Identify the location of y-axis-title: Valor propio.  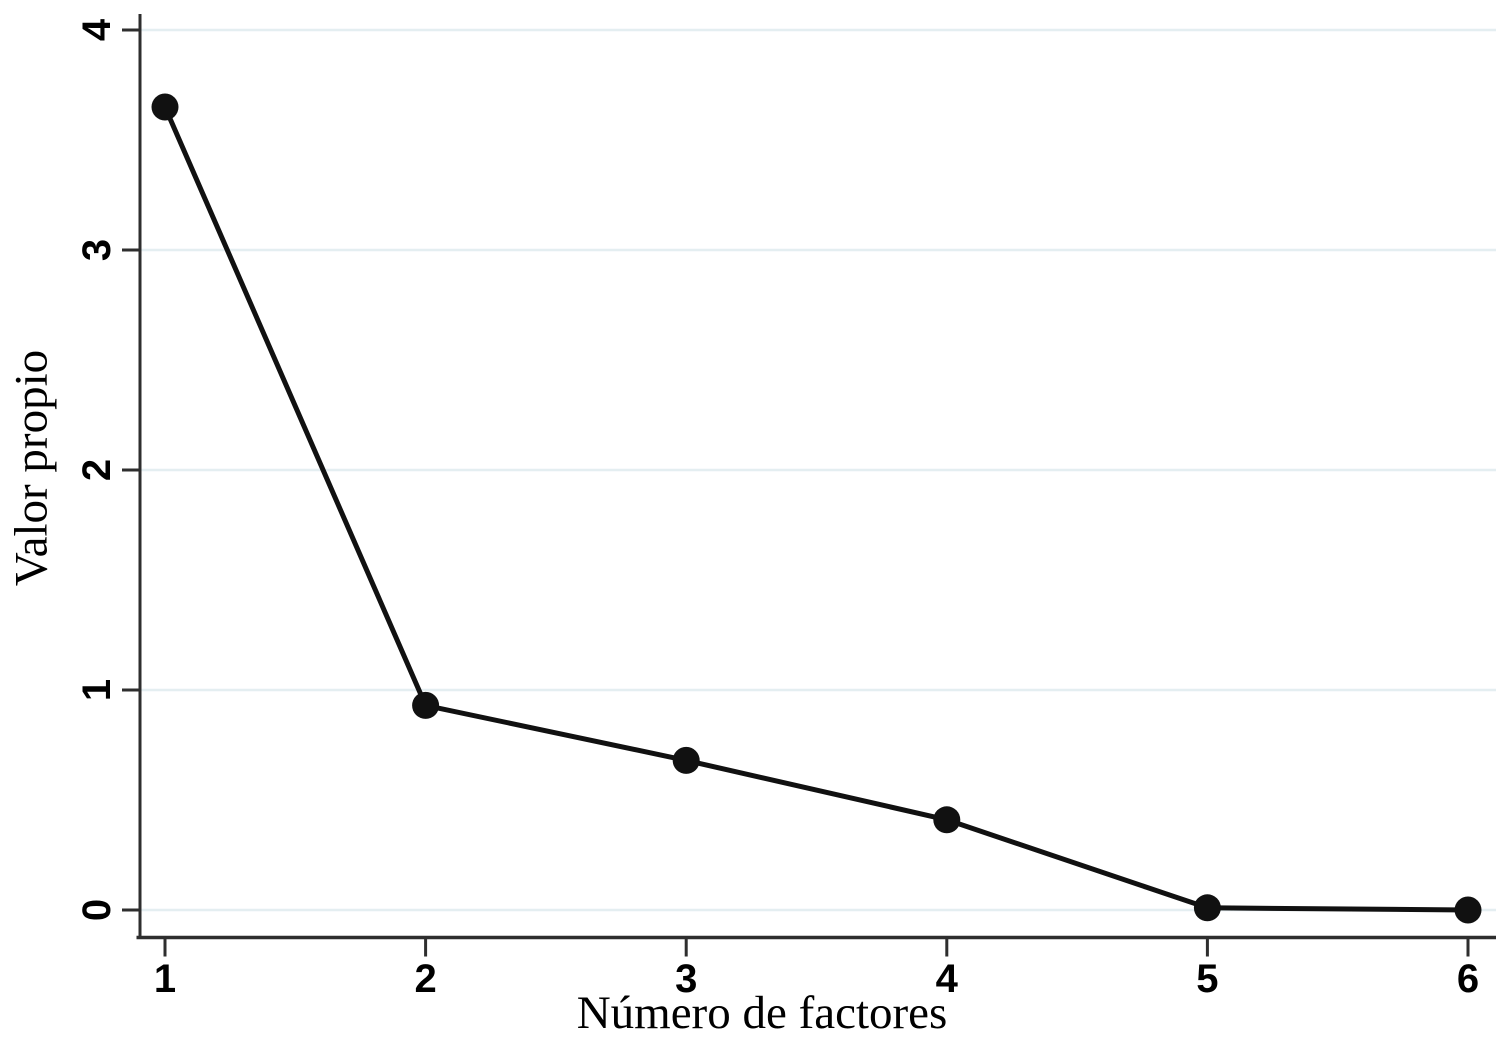
(31, 468).